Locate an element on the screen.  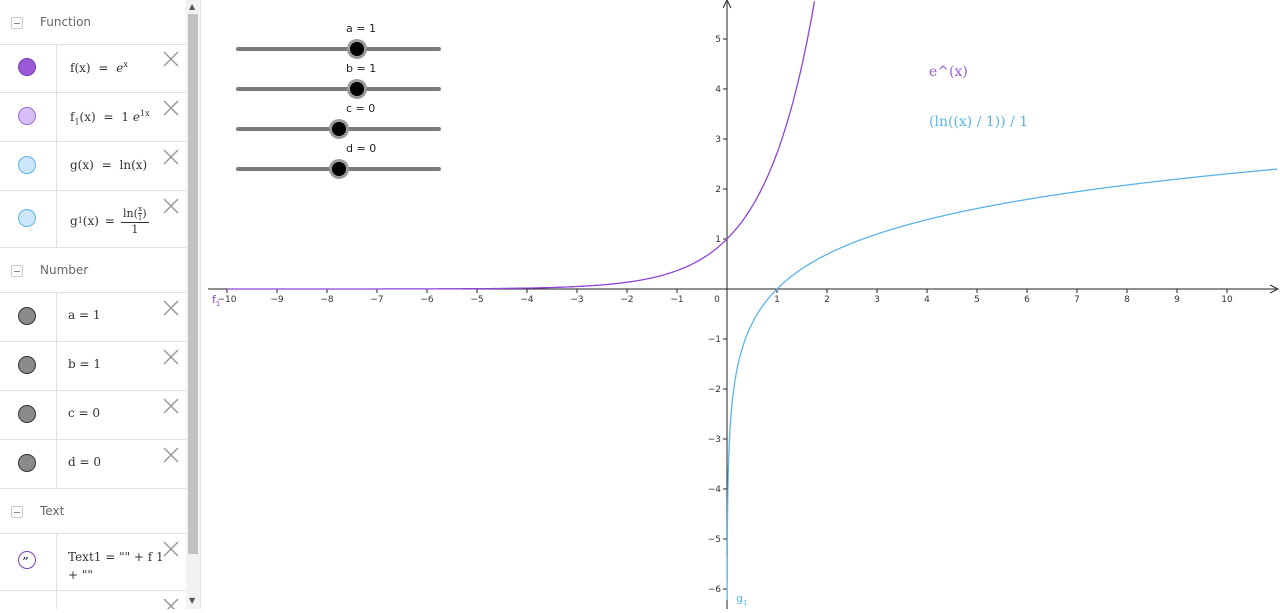
x-tick-label: −2 is located at coordinates (626, 300).